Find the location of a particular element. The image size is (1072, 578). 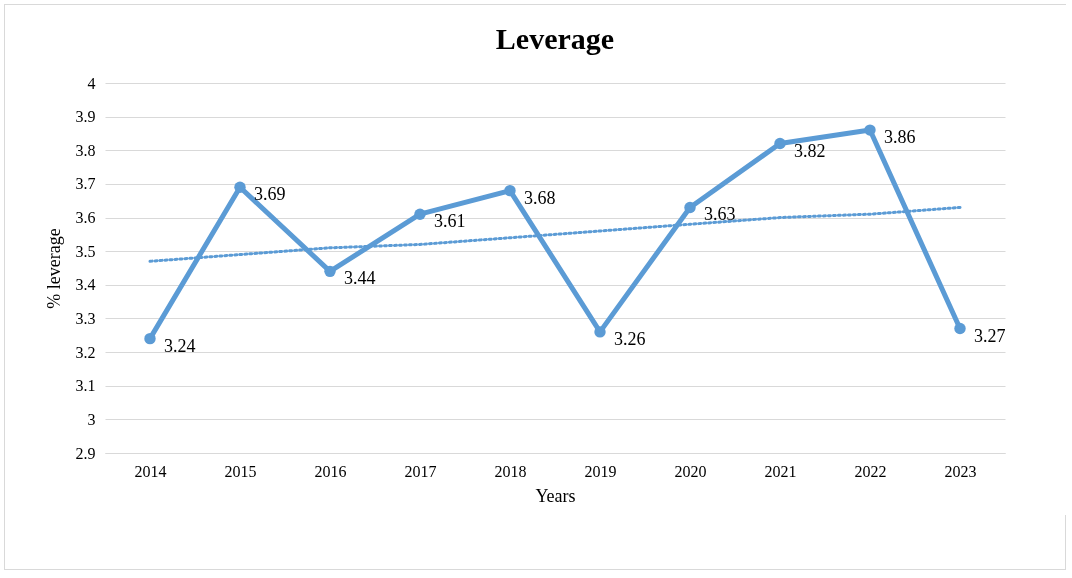

y-tick-label: 3.2 is located at coordinates (85, 352).